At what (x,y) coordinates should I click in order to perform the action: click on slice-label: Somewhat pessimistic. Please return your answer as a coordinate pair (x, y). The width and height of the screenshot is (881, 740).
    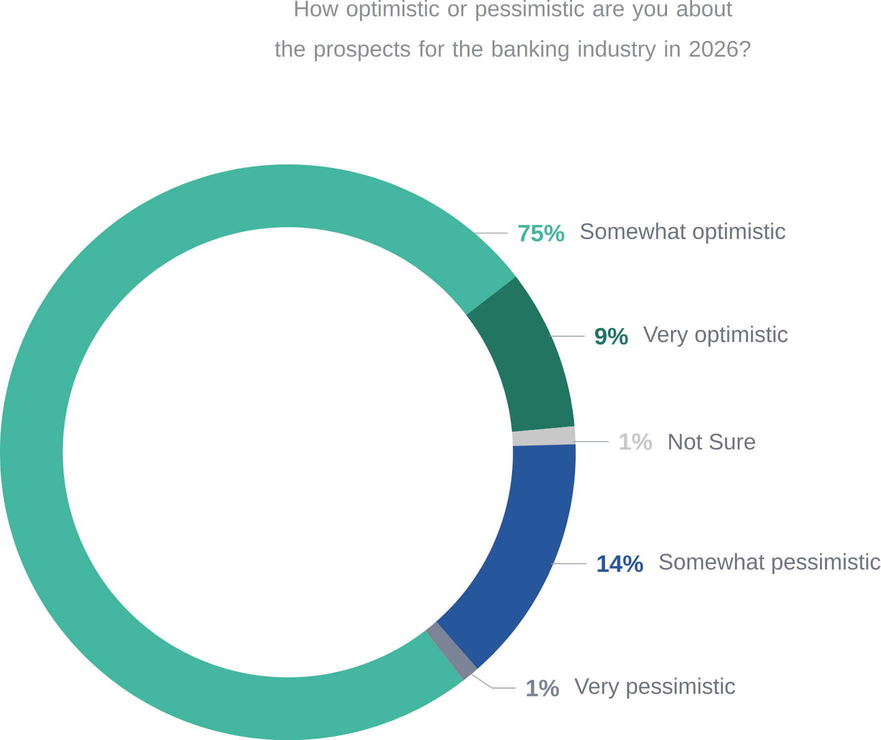
    Looking at the image, I should click on (769, 563).